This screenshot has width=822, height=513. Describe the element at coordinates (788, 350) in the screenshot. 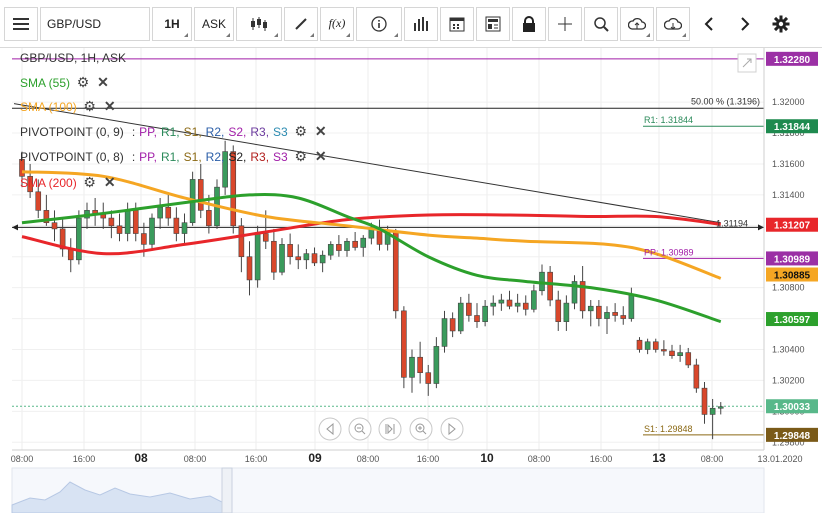

I see `y-tick-label: 1.30400` at that location.